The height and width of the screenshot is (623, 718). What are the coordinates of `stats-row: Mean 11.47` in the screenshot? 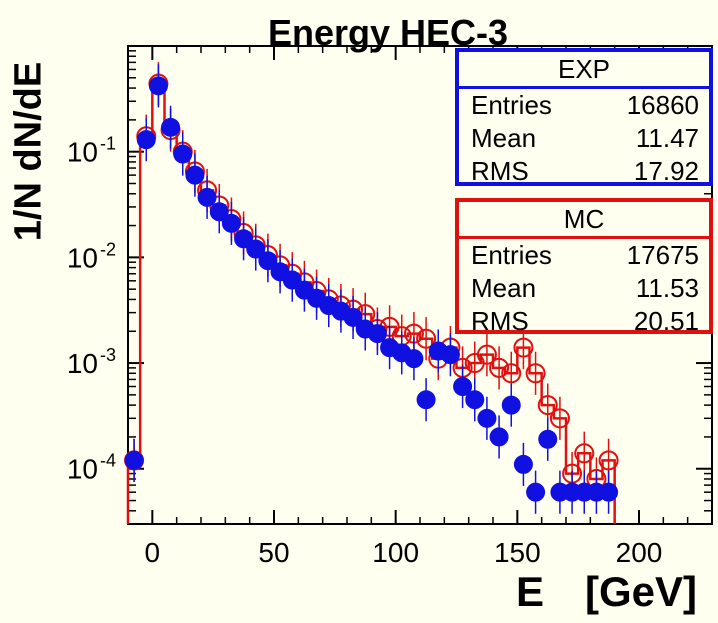 It's located at (584, 138).